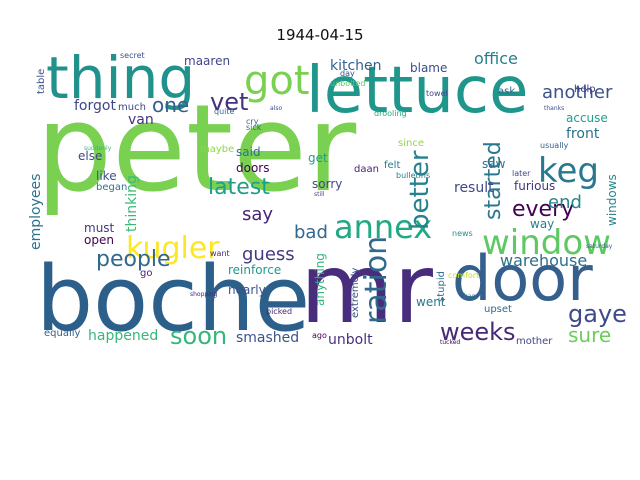 Image resolution: width=640 pixels, height=480 pixels. I want to click on word-blame: blame, so click(428, 68).